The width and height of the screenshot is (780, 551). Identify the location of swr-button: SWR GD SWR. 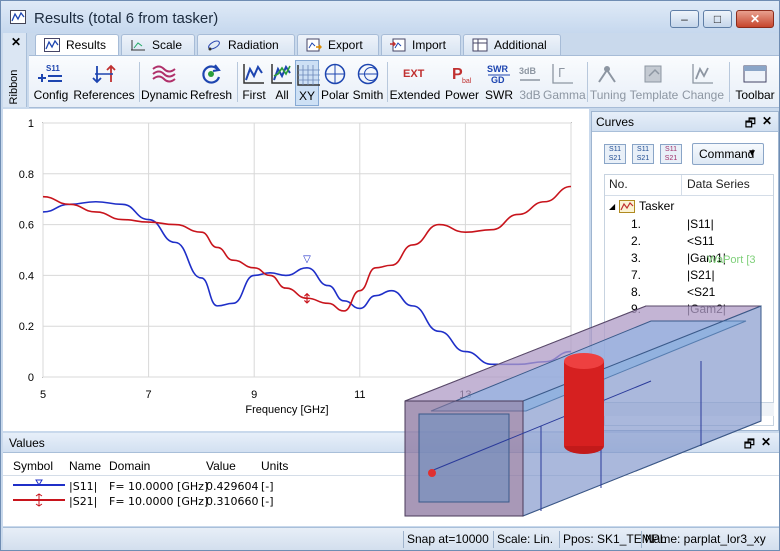
(499, 83).